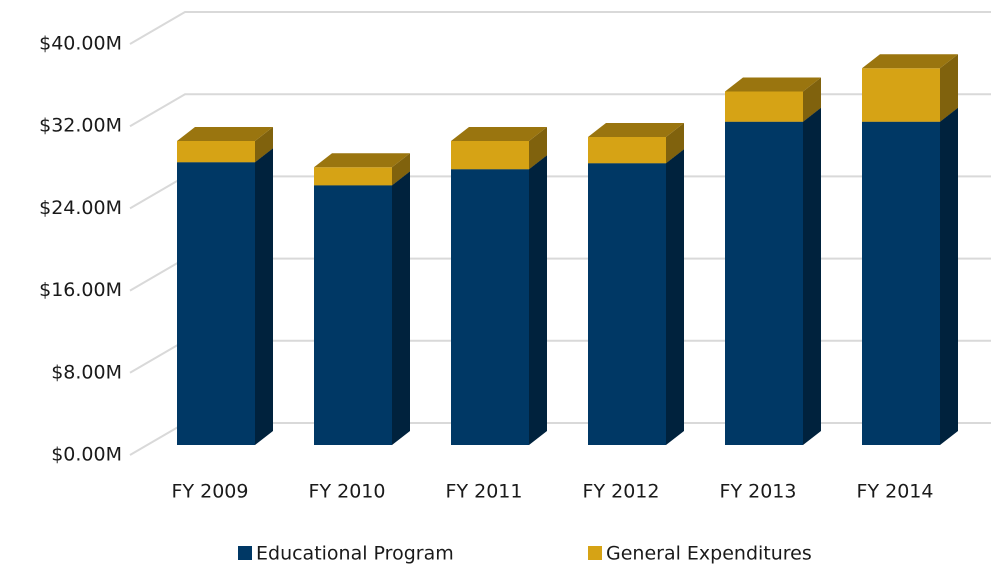 The height and width of the screenshot is (566, 991). Describe the element at coordinates (709, 554) in the screenshot. I see `legend-label: General Expenditures` at that location.